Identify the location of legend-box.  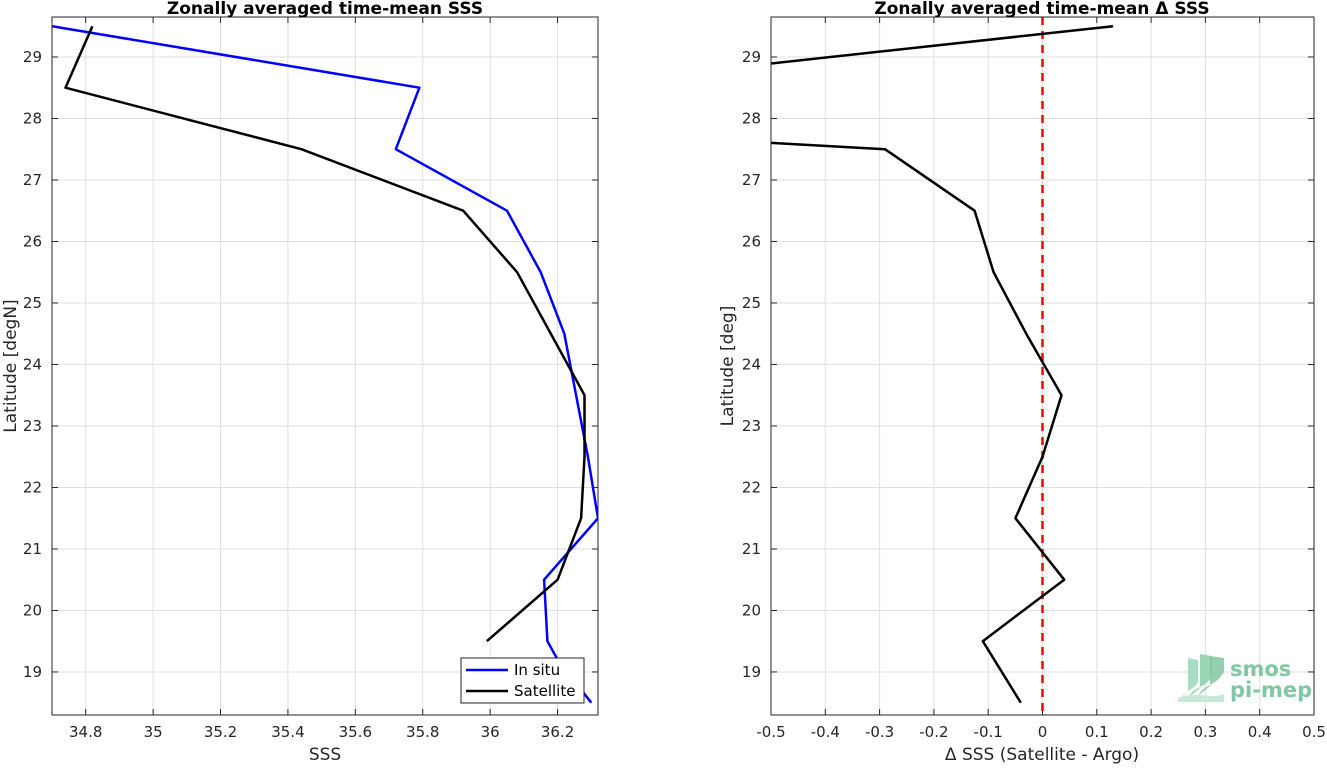
(522, 680).